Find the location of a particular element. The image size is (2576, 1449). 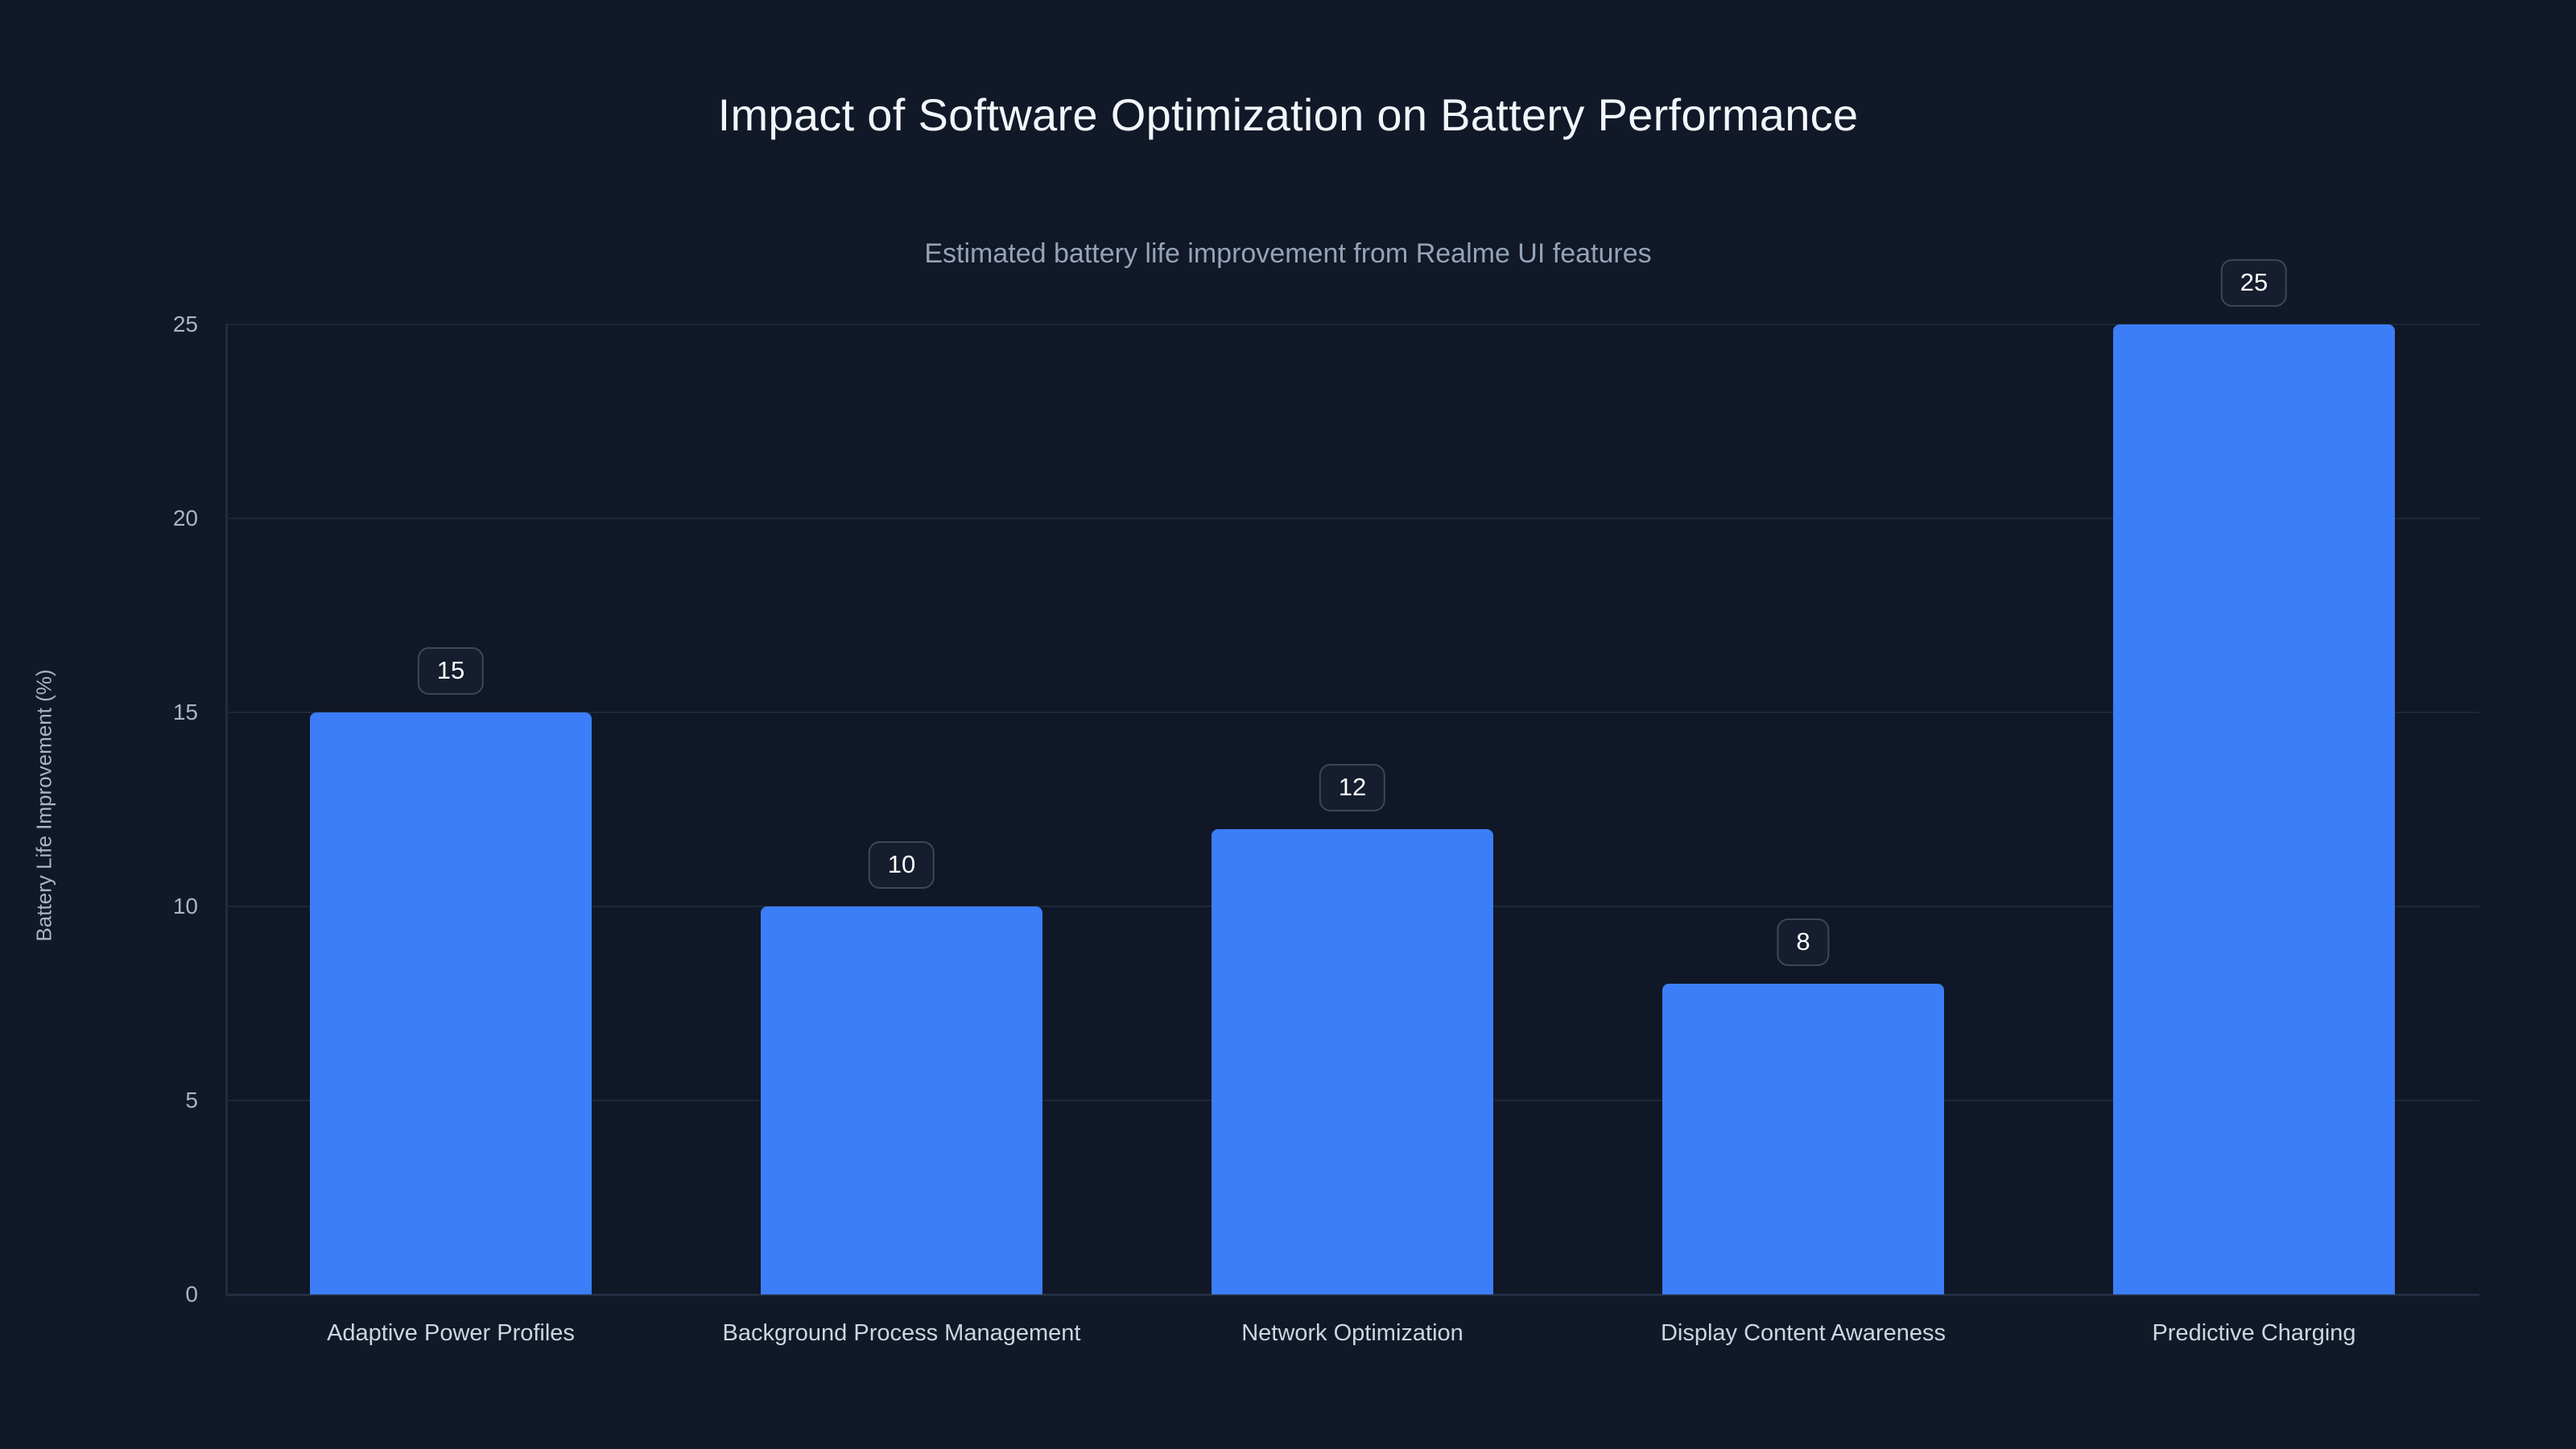

x-axis-tick-label: Display Content Awareness is located at coordinates (1803, 1333).